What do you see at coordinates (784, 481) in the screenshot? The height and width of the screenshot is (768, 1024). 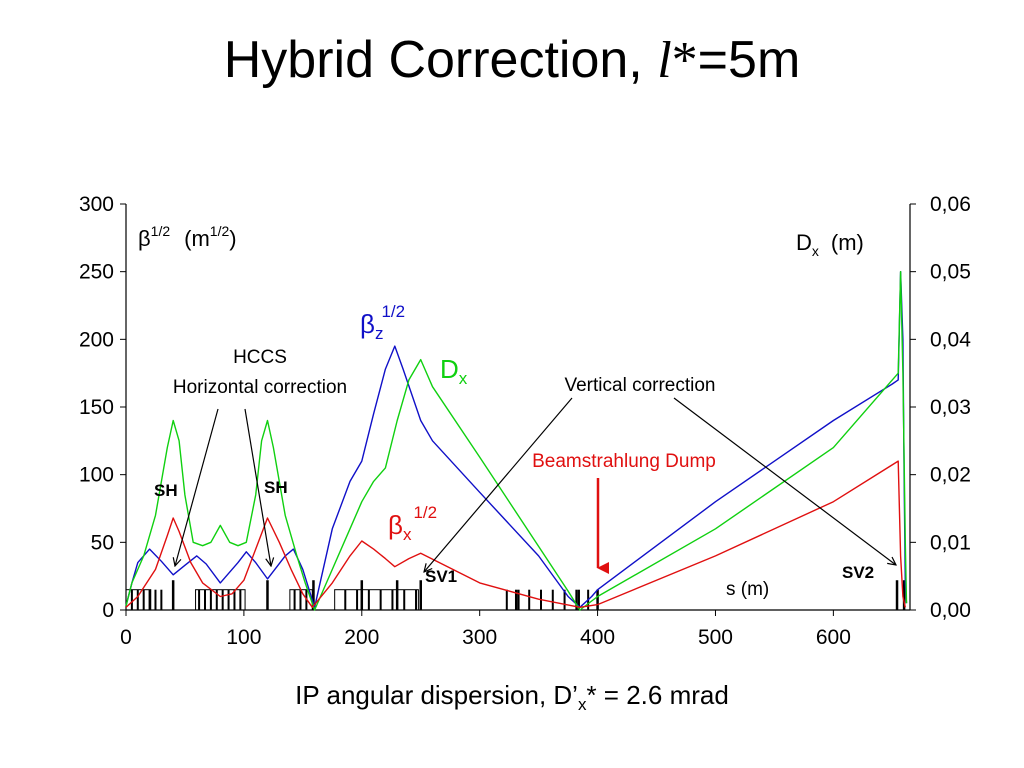 I see `vertical-arrow-right` at bounding box center [784, 481].